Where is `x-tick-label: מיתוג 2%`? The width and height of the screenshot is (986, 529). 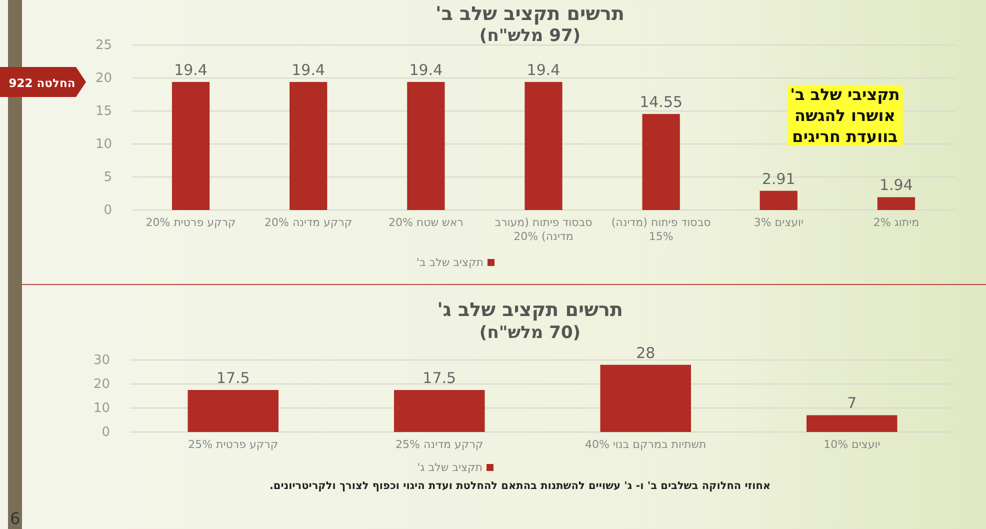
x-tick-label: מיתוג 2% is located at coordinates (896, 222).